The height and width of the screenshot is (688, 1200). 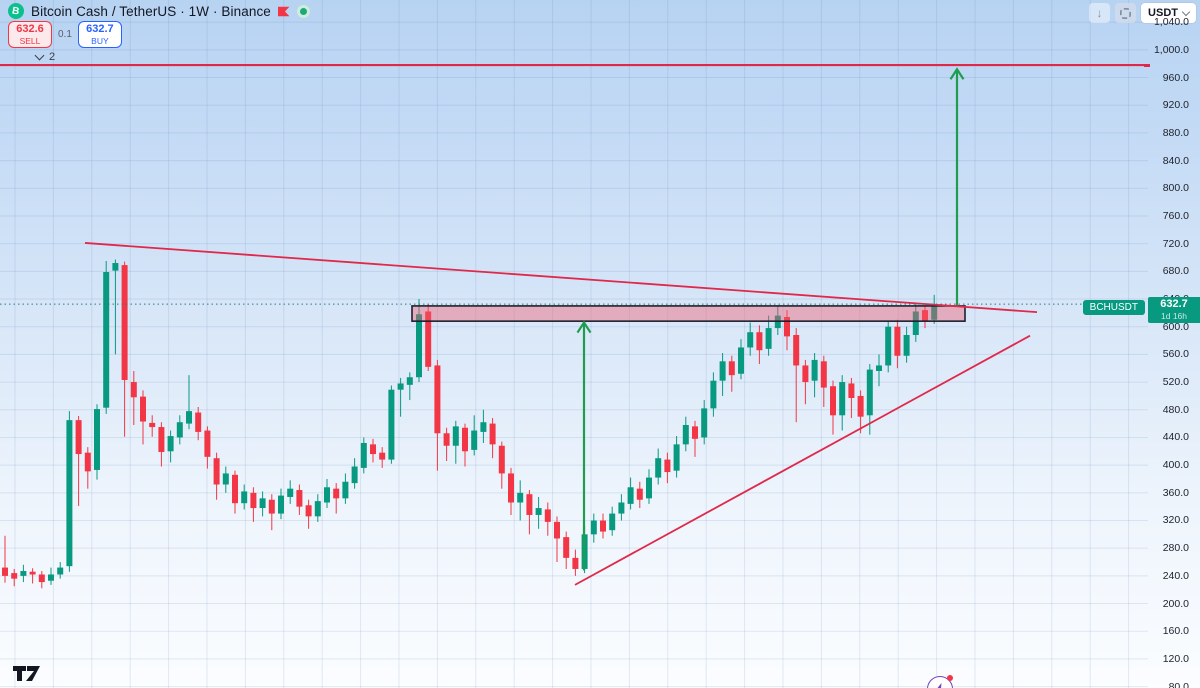 I want to click on spread-value: 0.1, so click(x=65, y=34).